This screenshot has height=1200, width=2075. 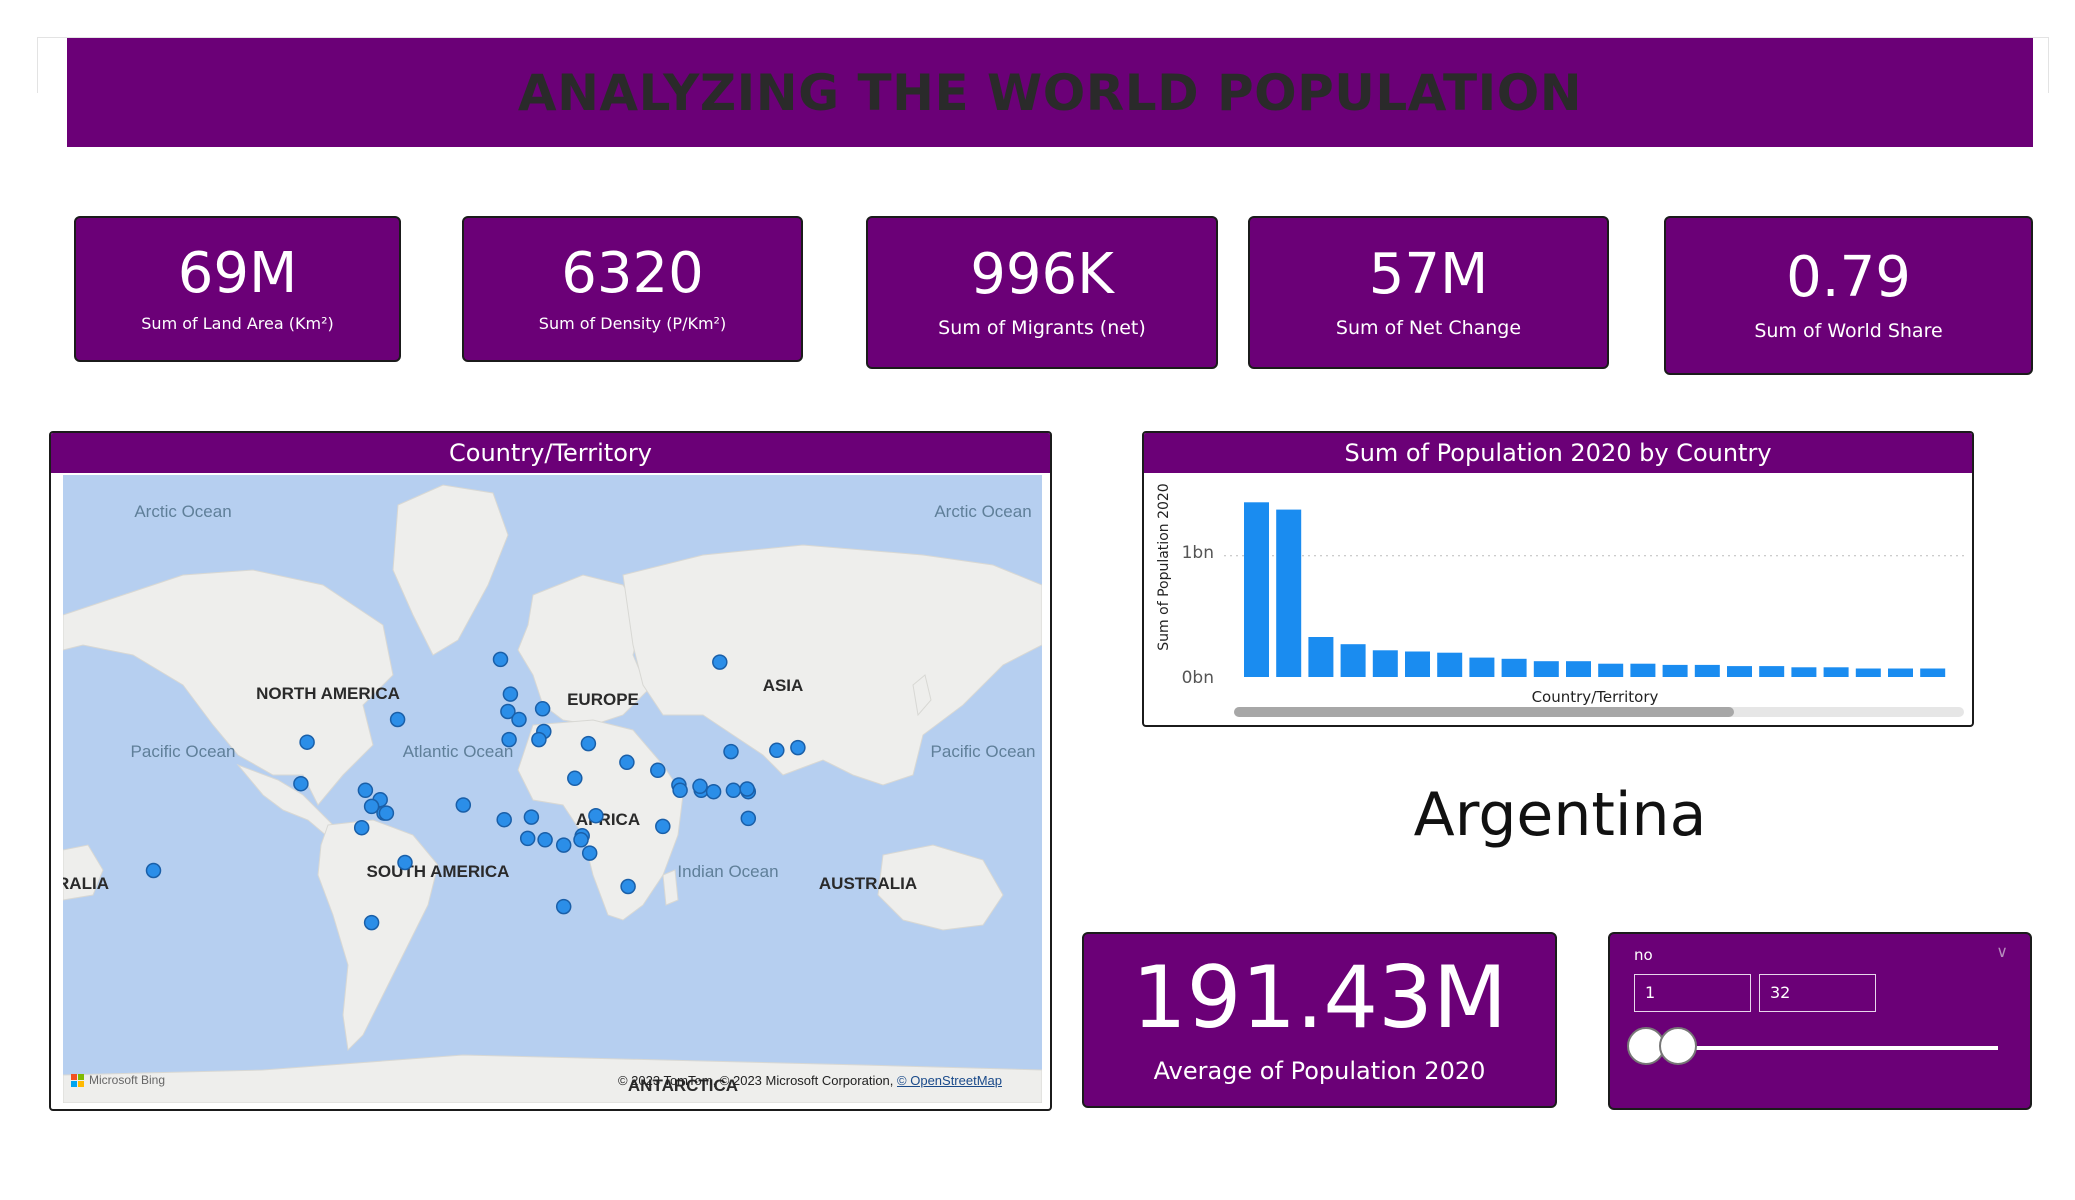 I want to click on kpi-value: 6320, so click(x=632, y=273).